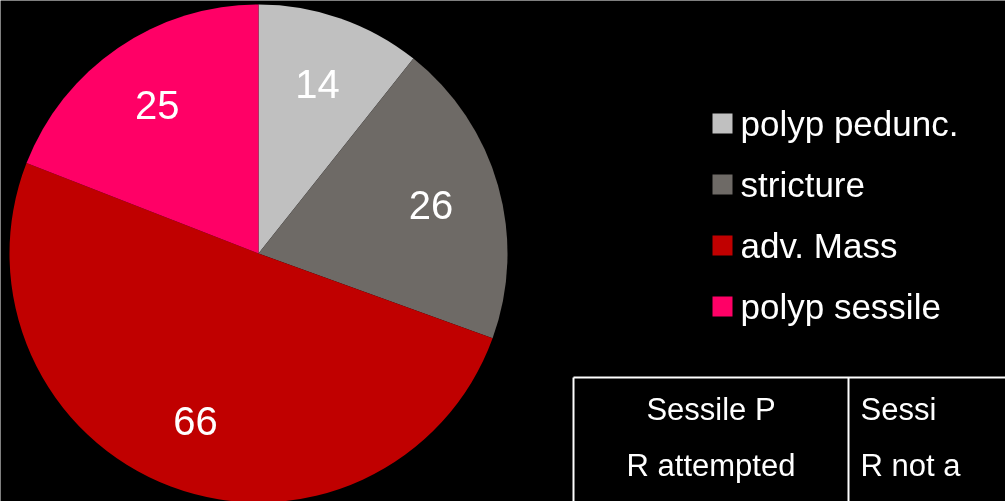 The width and height of the screenshot is (1005, 501). Describe the element at coordinates (195, 421) in the screenshot. I see `data-label: 66` at that location.